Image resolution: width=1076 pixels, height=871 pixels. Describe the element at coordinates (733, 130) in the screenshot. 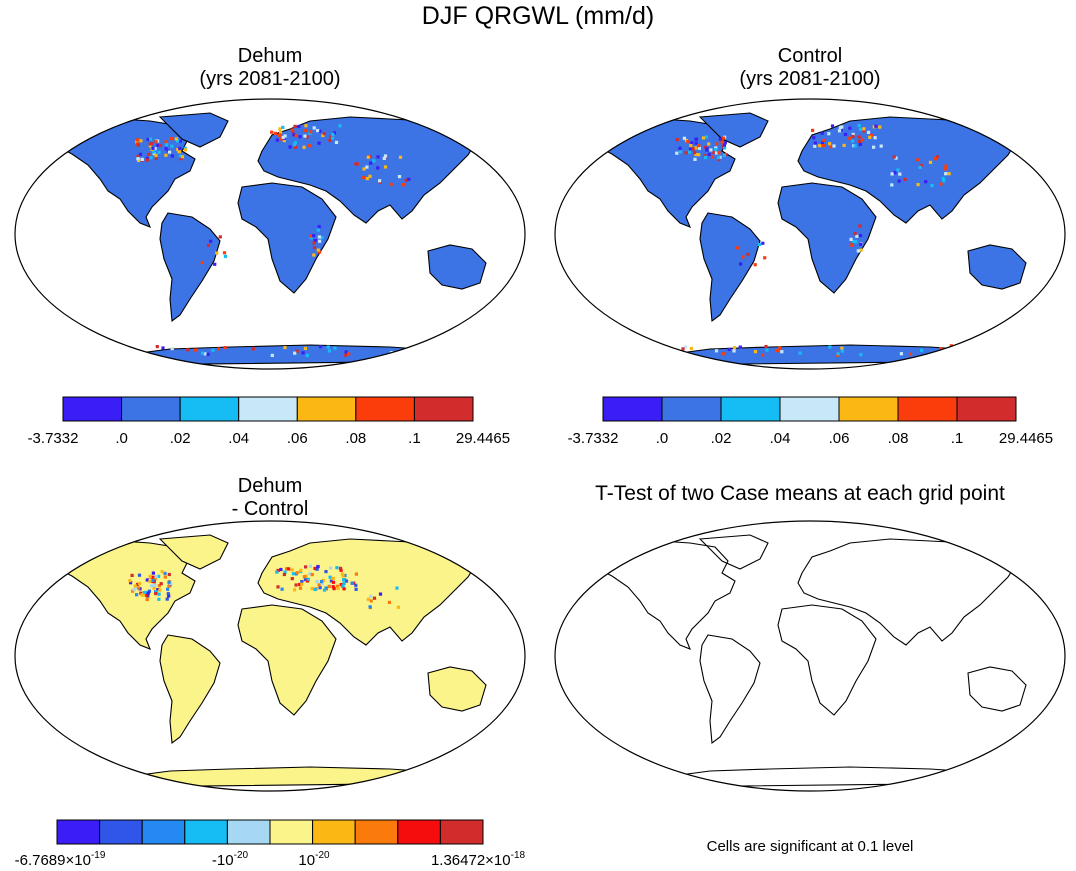

I see `land-greenland` at that location.